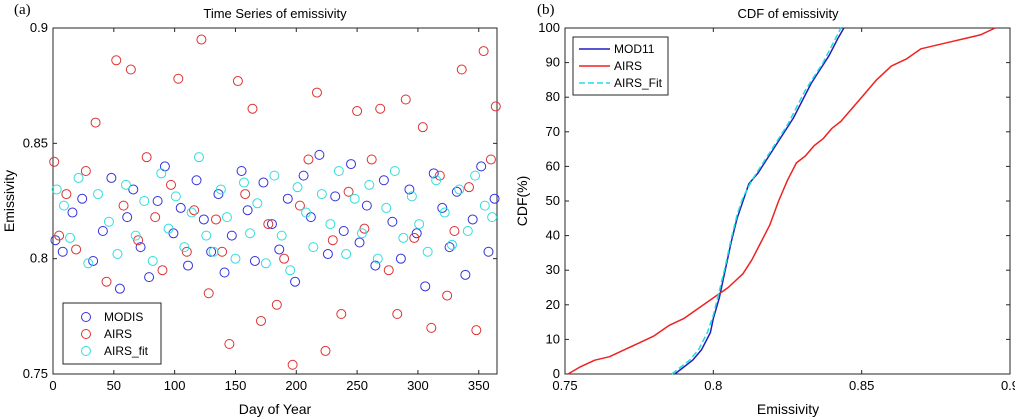 Image resolution: width=1015 pixels, height=420 pixels. I want to click on panel-b-letter: (b), so click(546, 10).